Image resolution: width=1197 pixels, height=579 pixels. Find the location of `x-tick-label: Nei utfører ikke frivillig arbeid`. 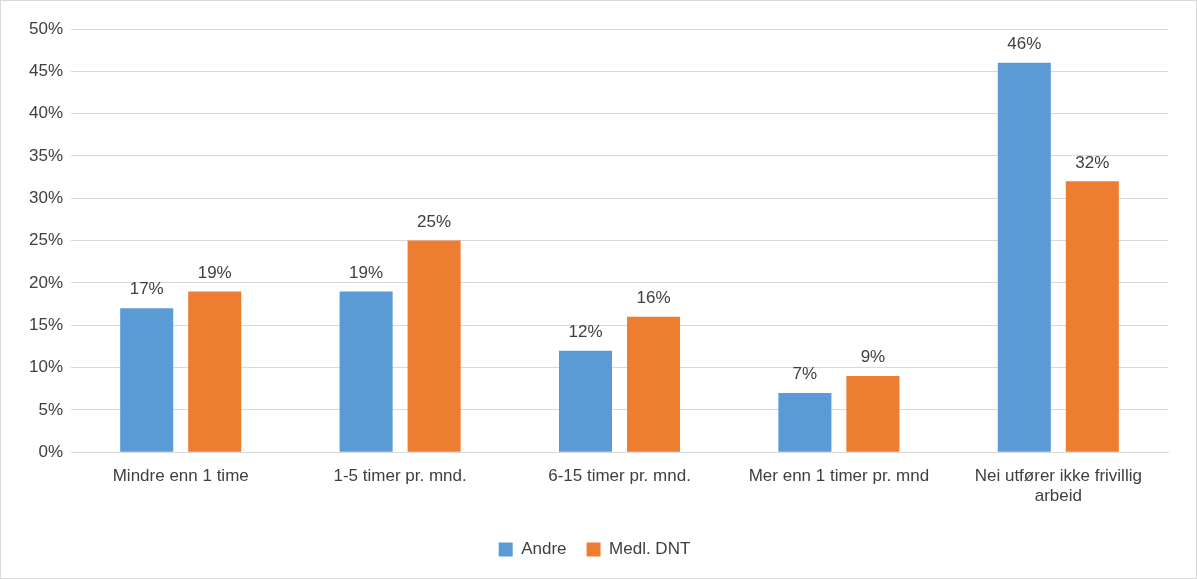

x-tick-label: Nei utfører ikke frivillig arbeid is located at coordinates (1058, 486).